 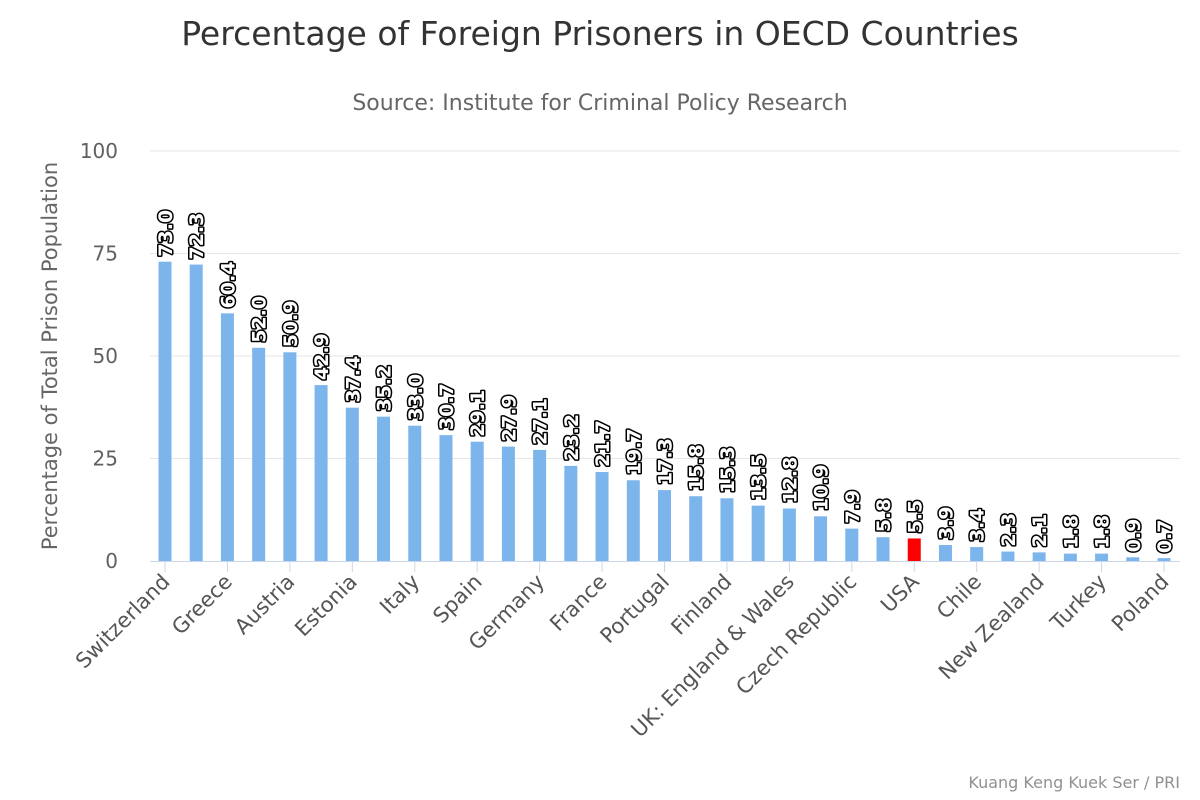 I want to click on x-category-label: Poland, so click(x=1140, y=603).